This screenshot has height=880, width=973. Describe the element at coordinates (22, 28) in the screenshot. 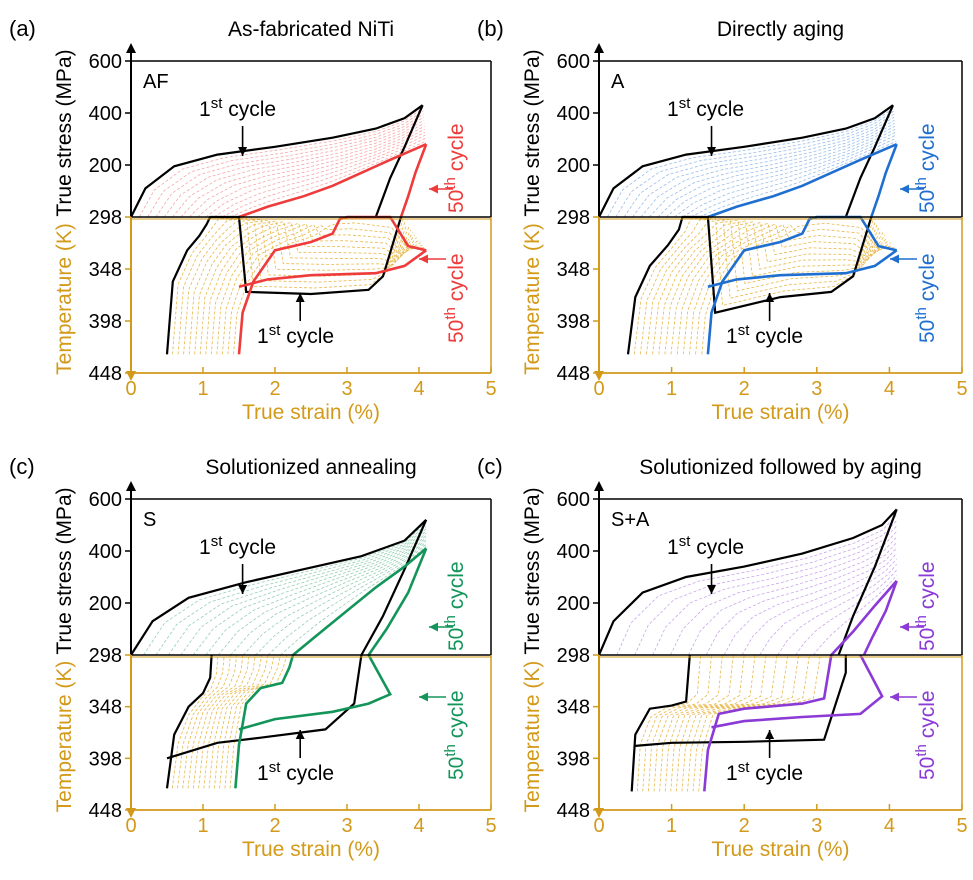

I see `panel-label: (a)` at that location.